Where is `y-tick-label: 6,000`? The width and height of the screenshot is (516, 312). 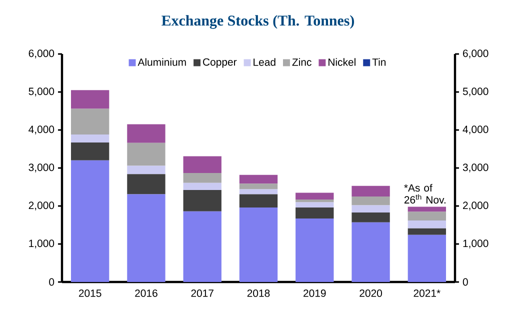
y-tick-label: 6,000 is located at coordinates (475, 54).